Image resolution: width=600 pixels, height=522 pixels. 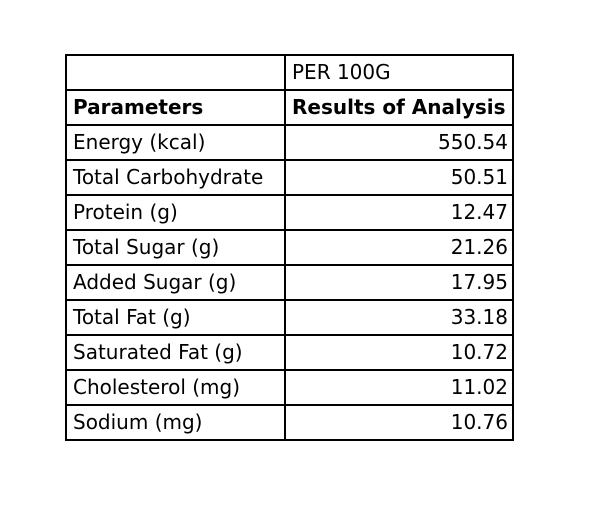 What do you see at coordinates (399, 317) in the screenshot?
I see `value-cell: 33.18` at bounding box center [399, 317].